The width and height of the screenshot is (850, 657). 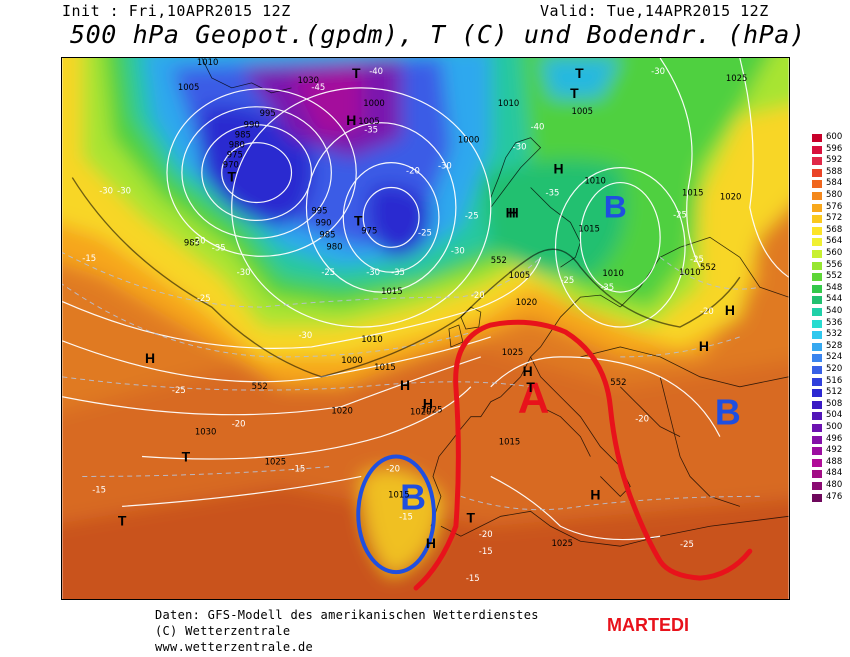 I want to click on legend-label: 512, so click(x=834, y=392).